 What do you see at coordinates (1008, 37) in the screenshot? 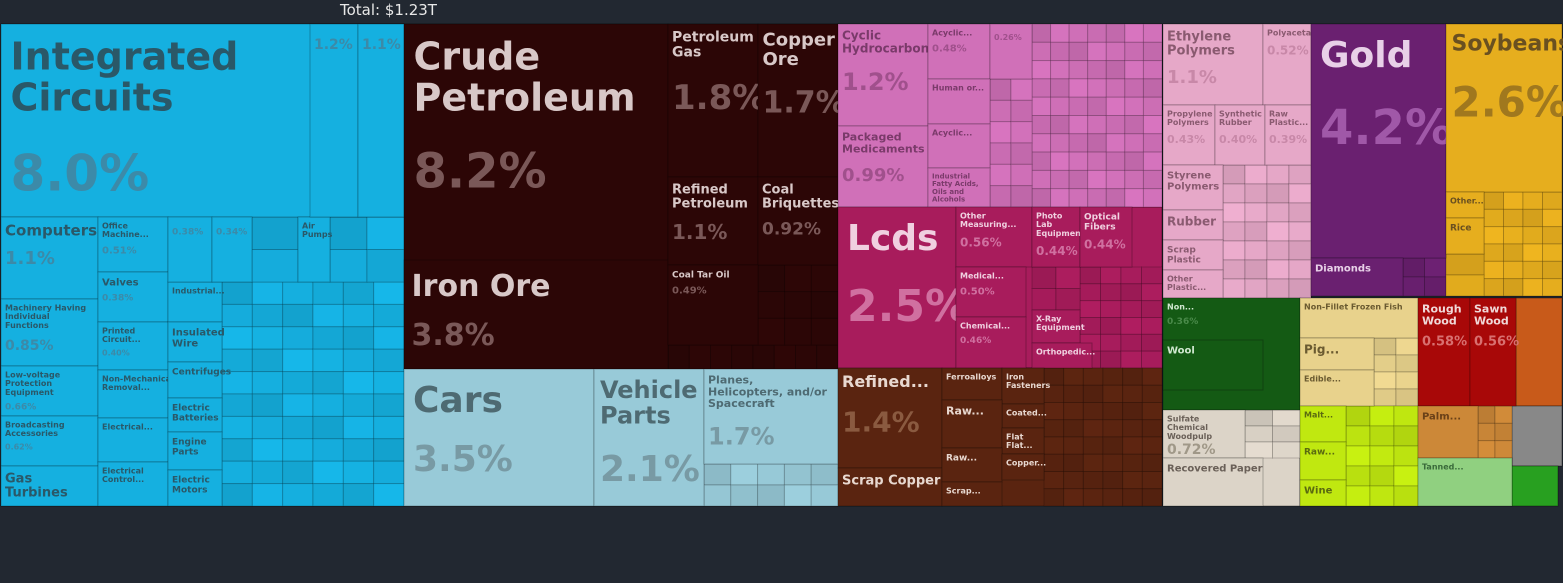
I see `cell-percent: 0.26%` at bounding box center [1008, 37].